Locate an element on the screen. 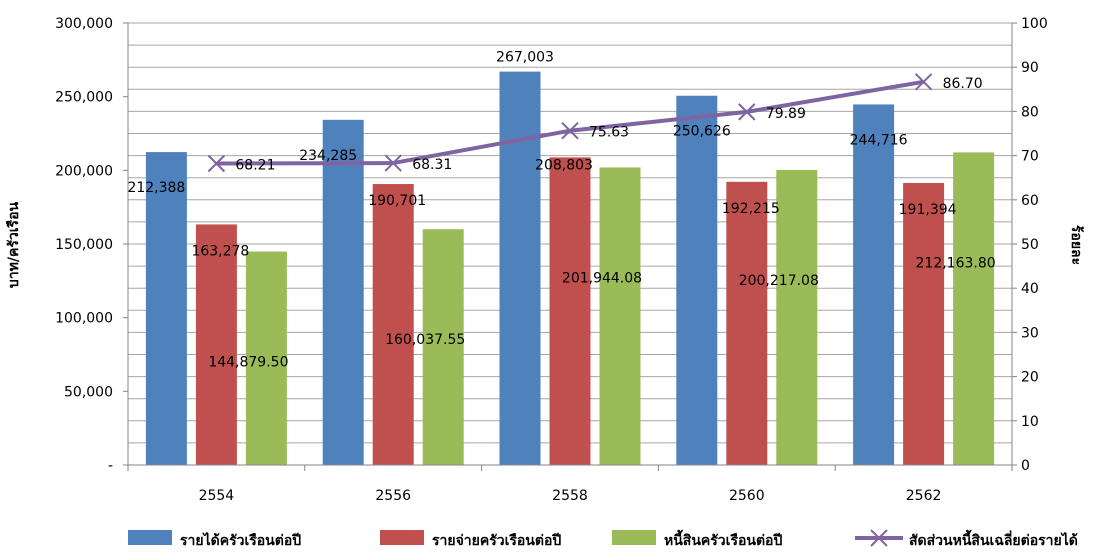  bar-data-label: 190,701 is located at coordinates (397, 201).